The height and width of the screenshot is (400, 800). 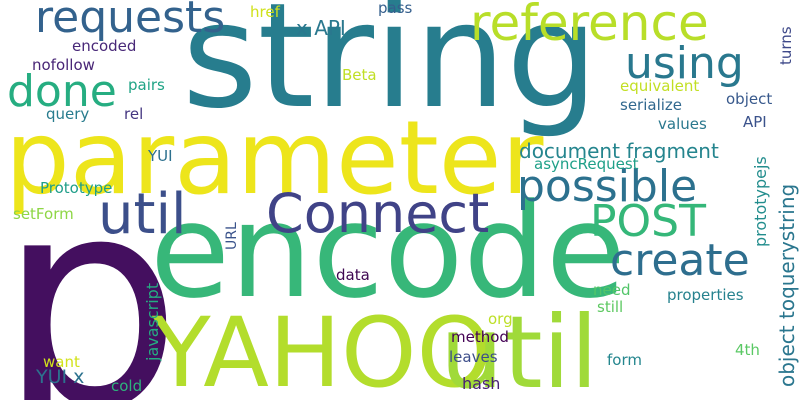 I want to click on word-turns: turns, so click(x=786, y=45).